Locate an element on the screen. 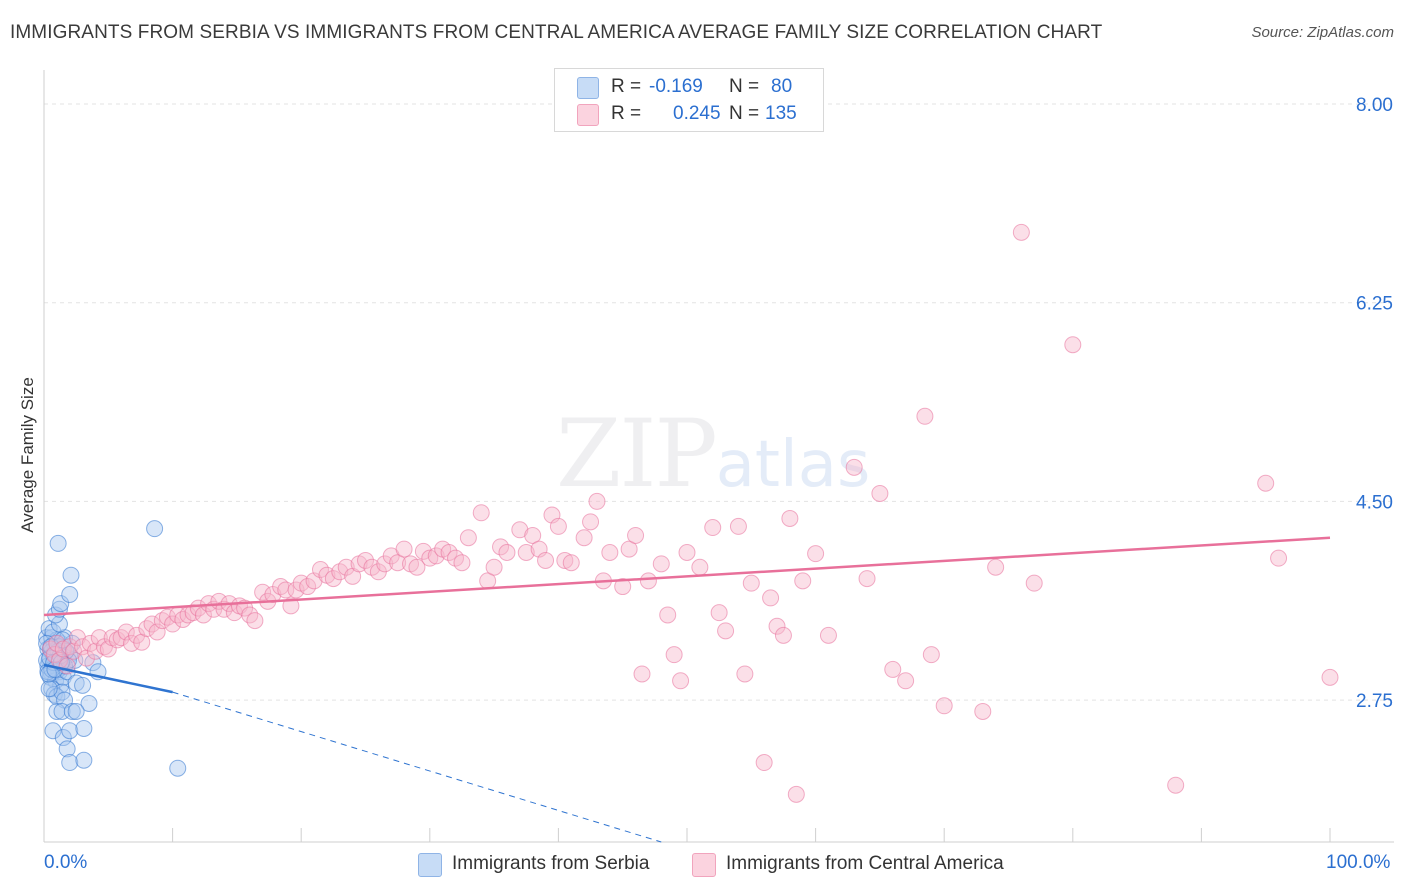 The width and height of the screenshot is (1406, 892). y-tick-label: 6.25 is located at coordinates (1374, 304).